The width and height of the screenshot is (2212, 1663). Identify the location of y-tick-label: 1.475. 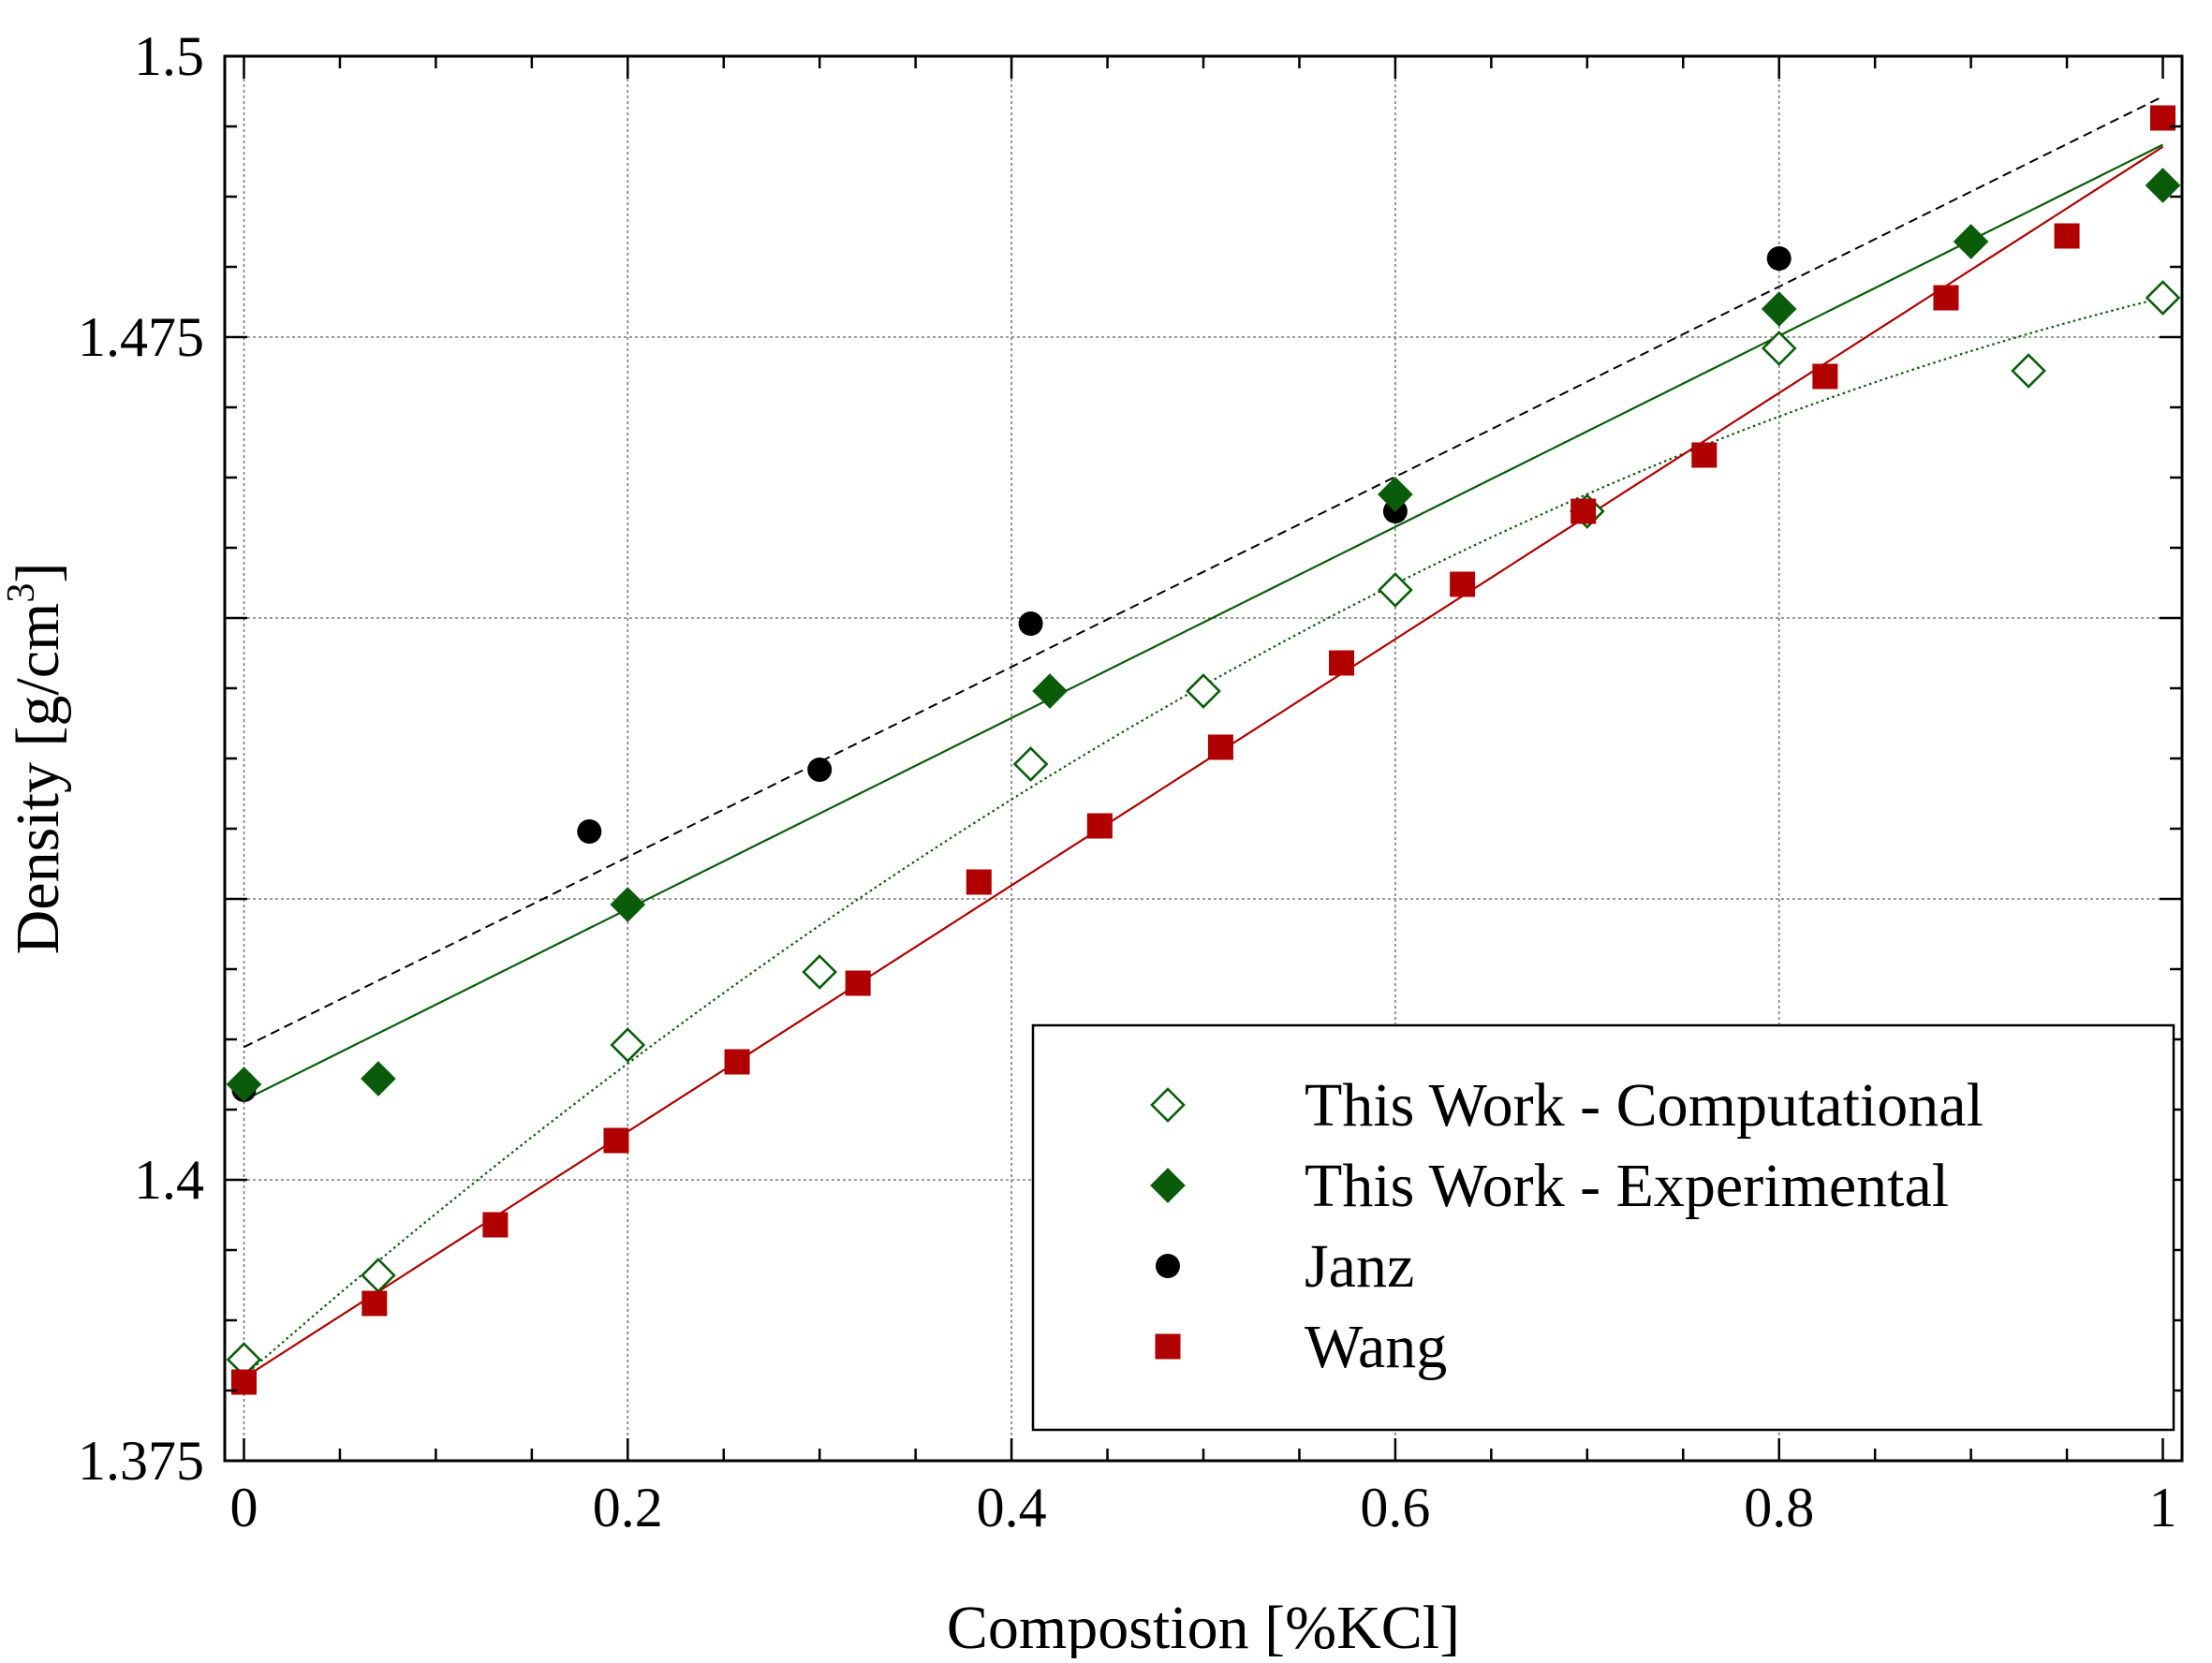
(141, 337).